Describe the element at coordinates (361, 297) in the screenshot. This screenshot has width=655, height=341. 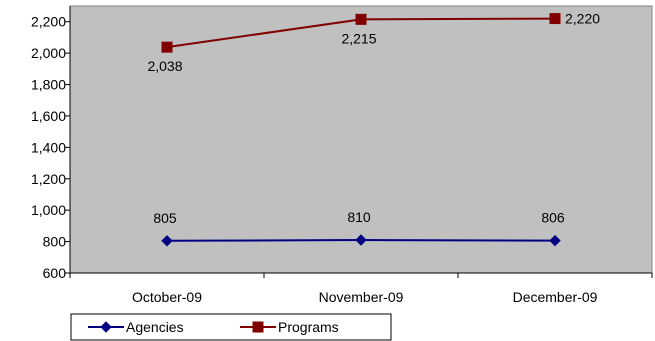
I see `x-tick-label: November-09` at that location.